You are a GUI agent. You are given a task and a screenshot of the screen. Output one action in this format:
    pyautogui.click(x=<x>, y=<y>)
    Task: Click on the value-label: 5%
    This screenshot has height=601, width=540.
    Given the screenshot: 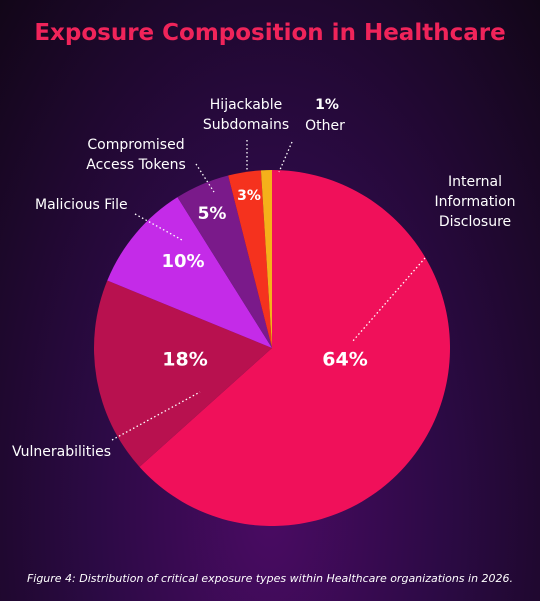 What is the action you would take?
    pyautogui.click(x=212, y=214)
    